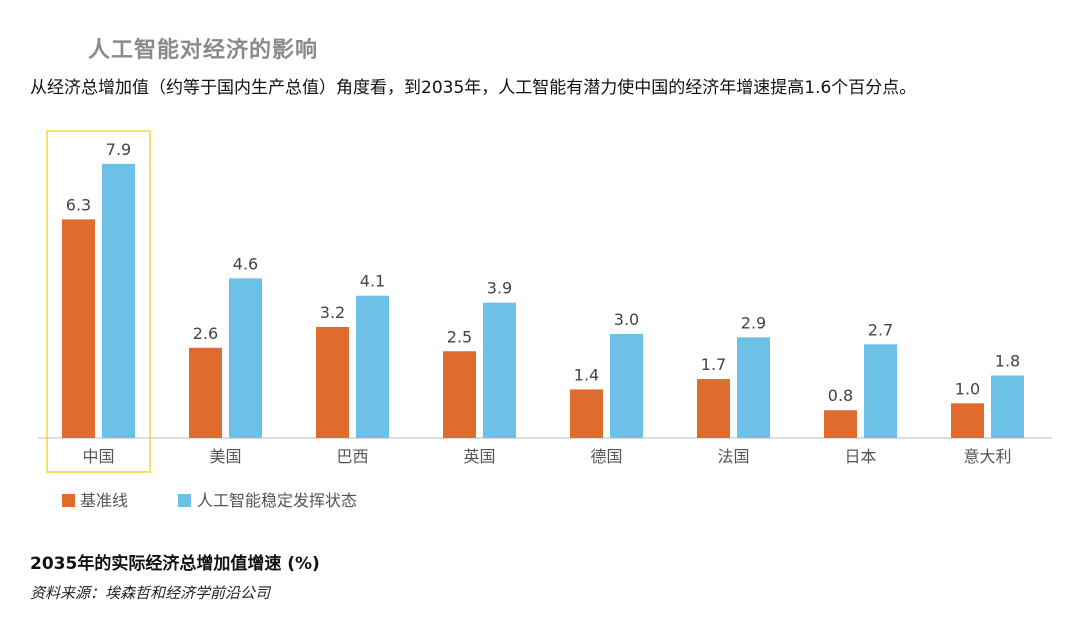  Describe the element at coordinates (479, 456) in the screenshot. I see `category-label: 英国` at that location.